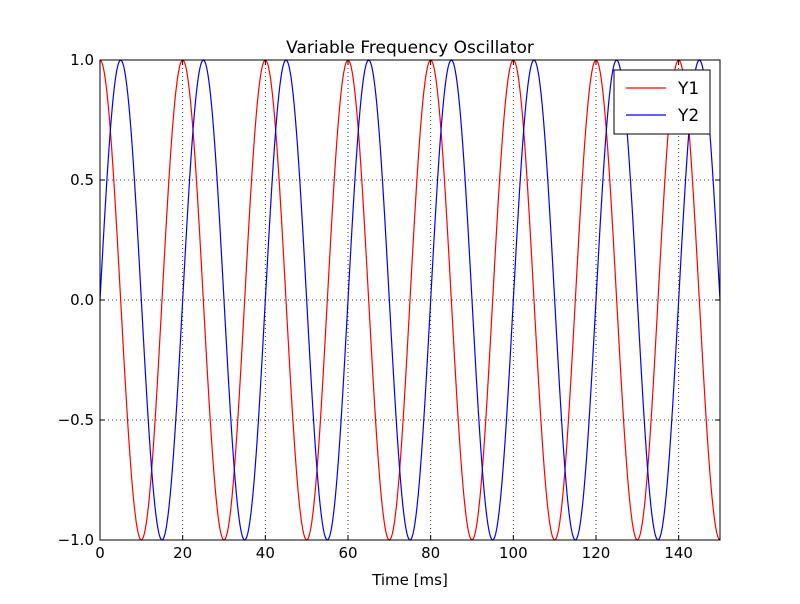 Image resolution: width=800 pixels, height=604 pixels. I want to click on x-tick-label: 80, so click(430, 553).